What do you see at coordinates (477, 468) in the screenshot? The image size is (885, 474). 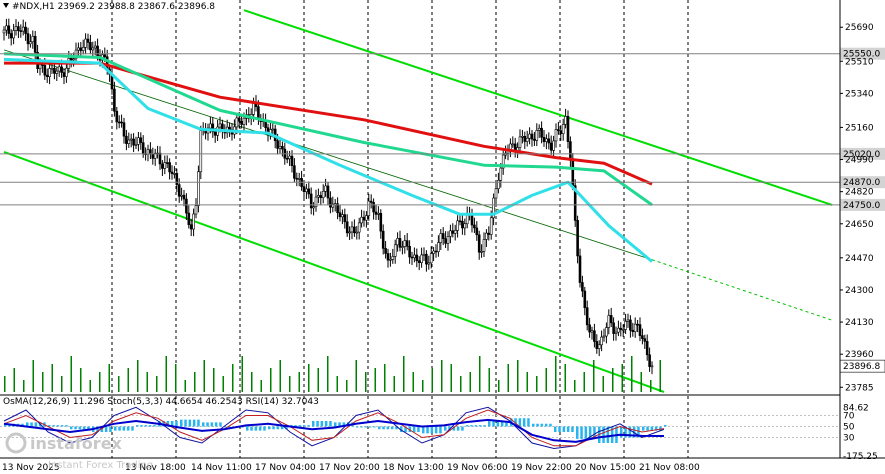 I see `time-label: 19 Nov 06:00` at bounding box center [477, 468].